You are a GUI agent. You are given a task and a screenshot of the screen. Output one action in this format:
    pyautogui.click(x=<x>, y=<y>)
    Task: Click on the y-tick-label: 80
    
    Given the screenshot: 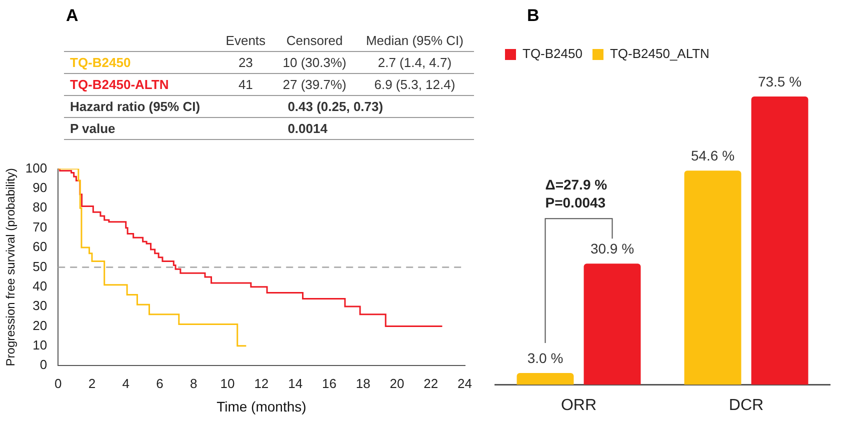 What is the action you would take?
    pyautogui.click(x=40, y=207)
    